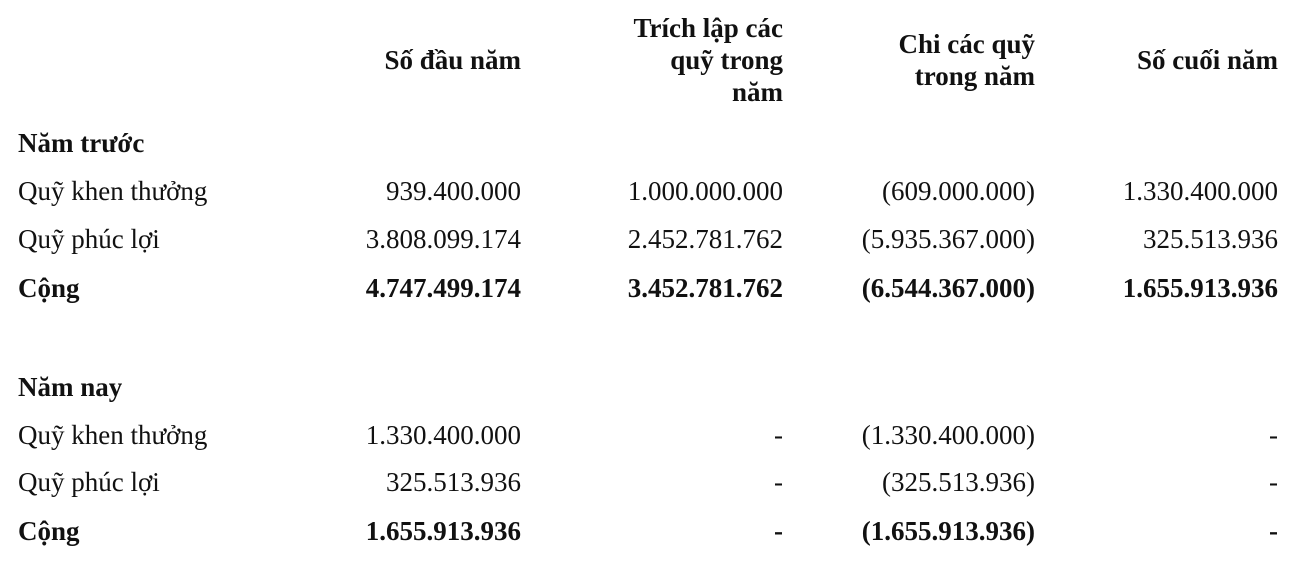  What do you see at coordinates (453, 191) in the screenshot?
I see `cell-opening: 939.400.000` at bounding box center [453, 191].